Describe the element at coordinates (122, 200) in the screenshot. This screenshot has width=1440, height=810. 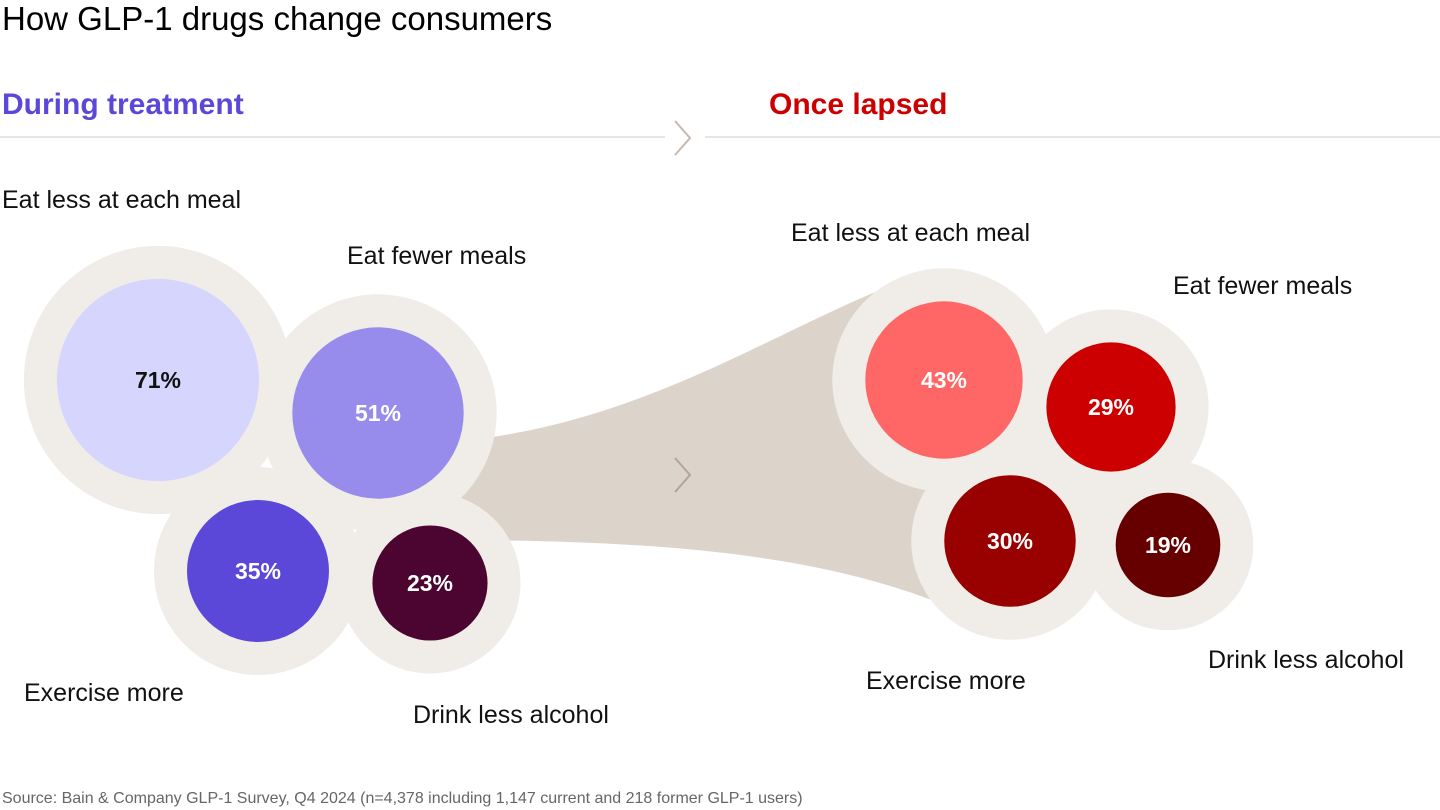
I see `label-left-eat-less: Eat less at each meal` at that location.